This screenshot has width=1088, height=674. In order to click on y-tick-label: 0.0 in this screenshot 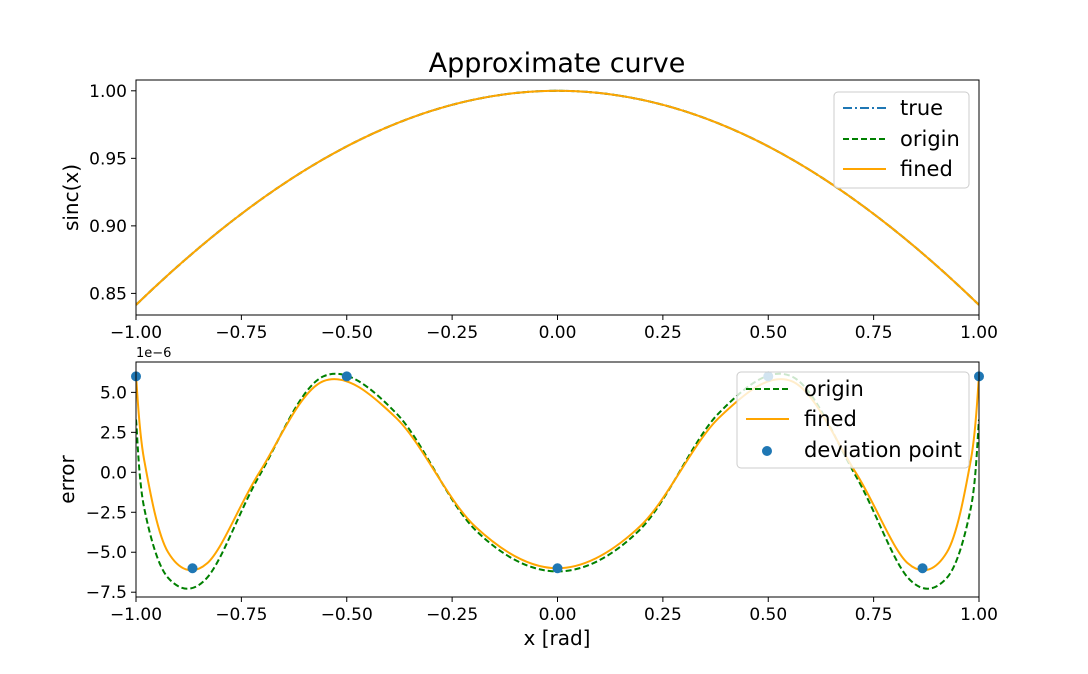, I will do `click(113, 473)`.